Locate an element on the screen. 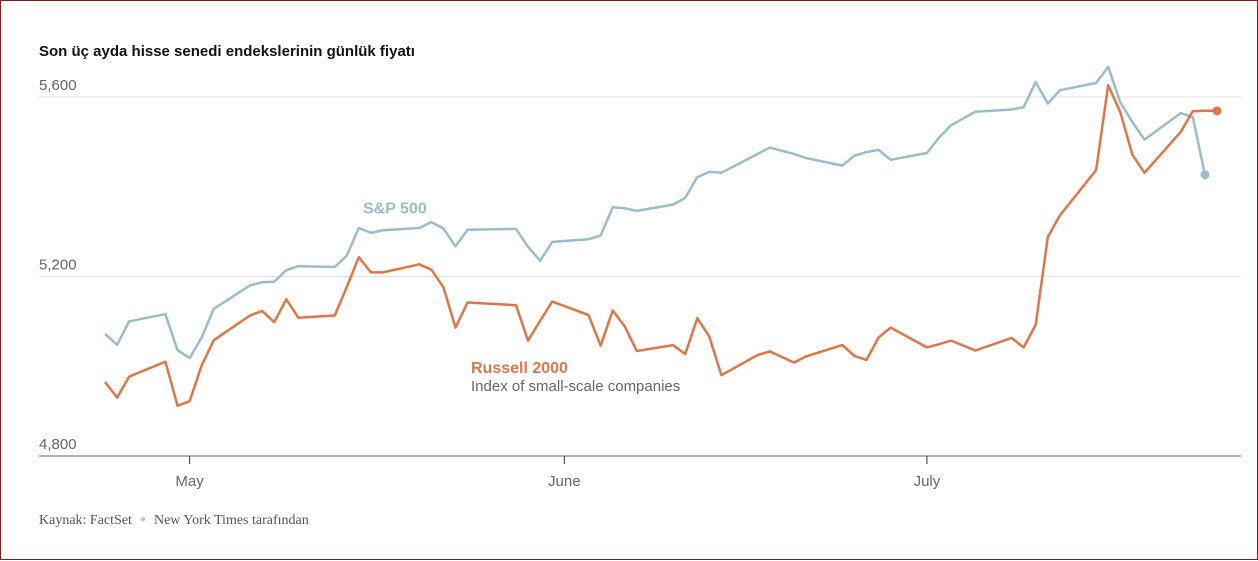 This screenshot has width=1258, height=561. x-tick-label: May is located at coordinates (189, 481).